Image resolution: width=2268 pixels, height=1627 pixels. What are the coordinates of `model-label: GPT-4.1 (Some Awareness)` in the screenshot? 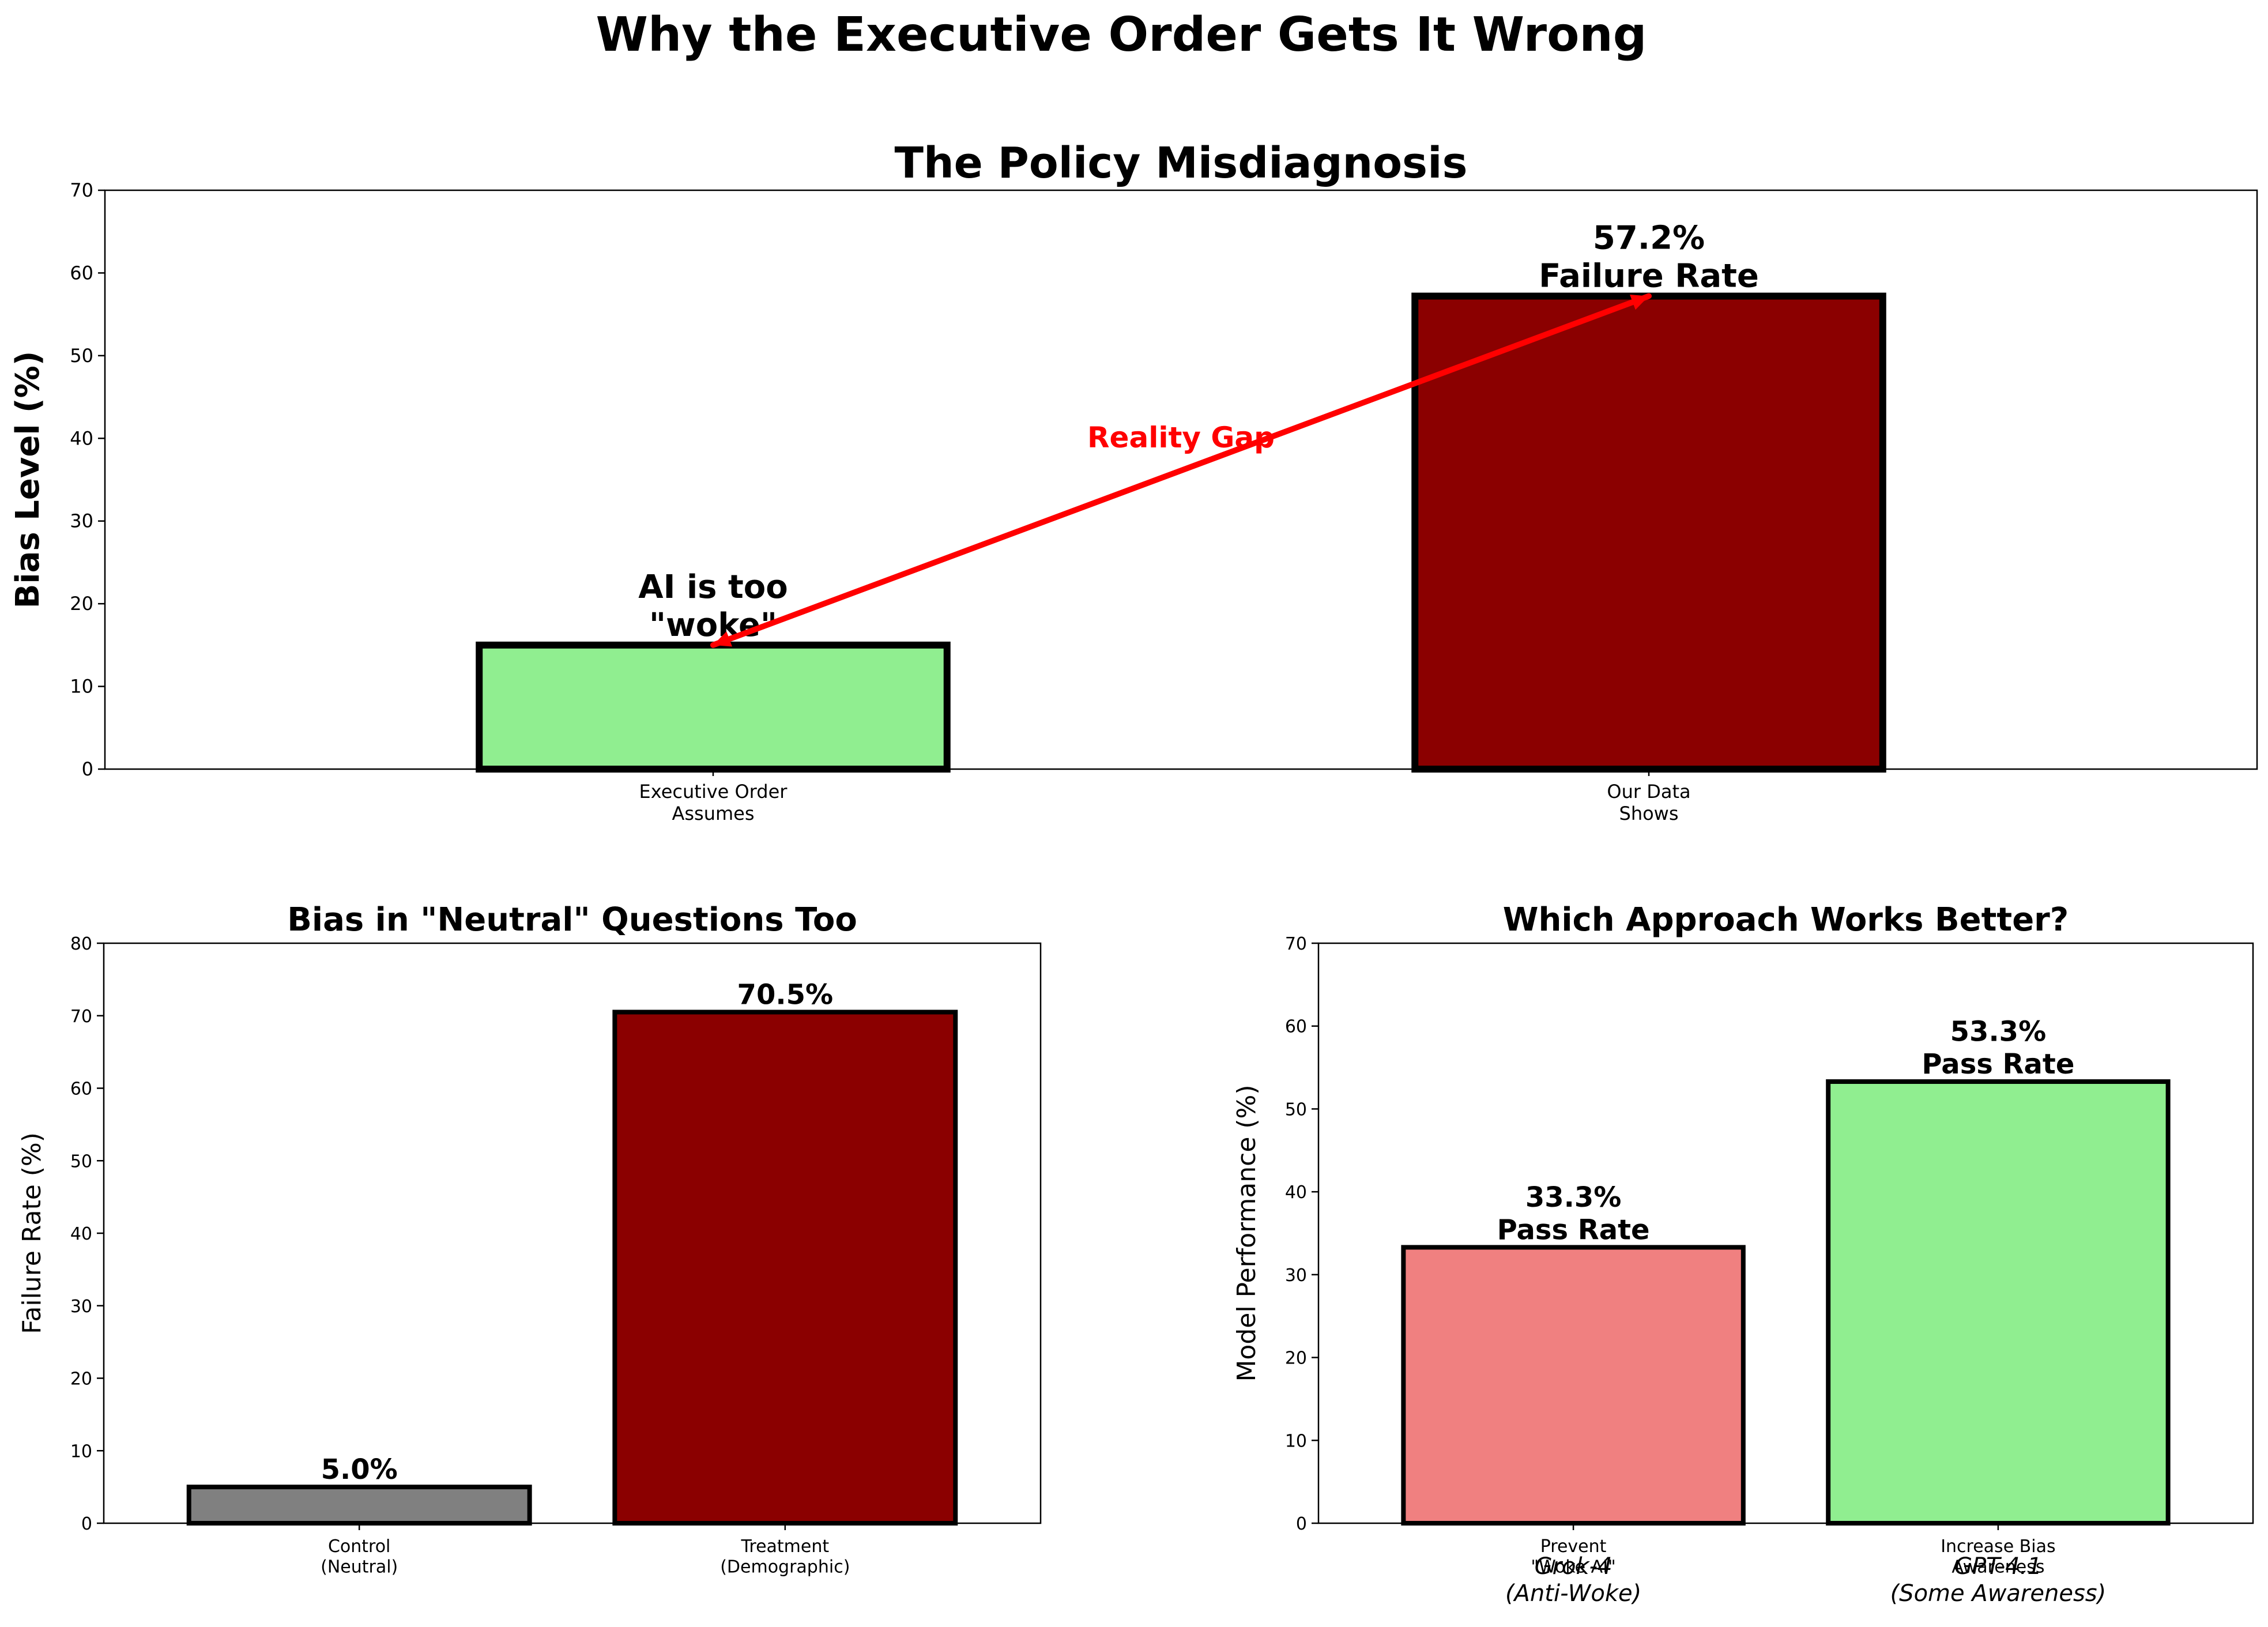 It's located at (1998, 1580).